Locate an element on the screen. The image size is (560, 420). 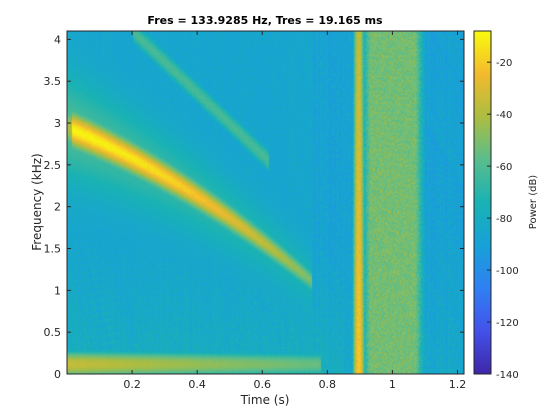
x-tick-label: 0.6 is located at coordinates (262, 384).